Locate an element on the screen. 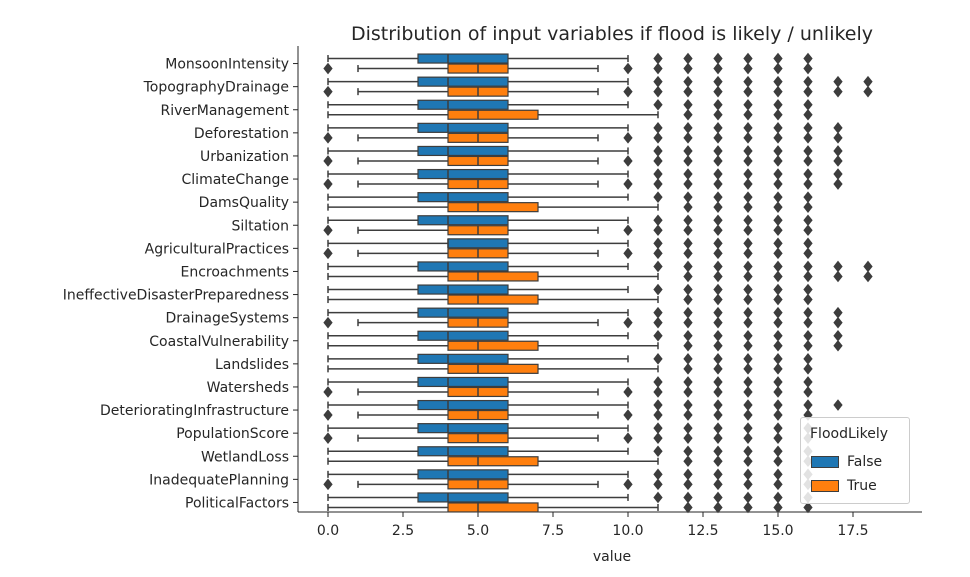 Image resolution: width=970 pixels, height=577 pixels. legend-title: FloodLikely is located at coordinates (849, 434).